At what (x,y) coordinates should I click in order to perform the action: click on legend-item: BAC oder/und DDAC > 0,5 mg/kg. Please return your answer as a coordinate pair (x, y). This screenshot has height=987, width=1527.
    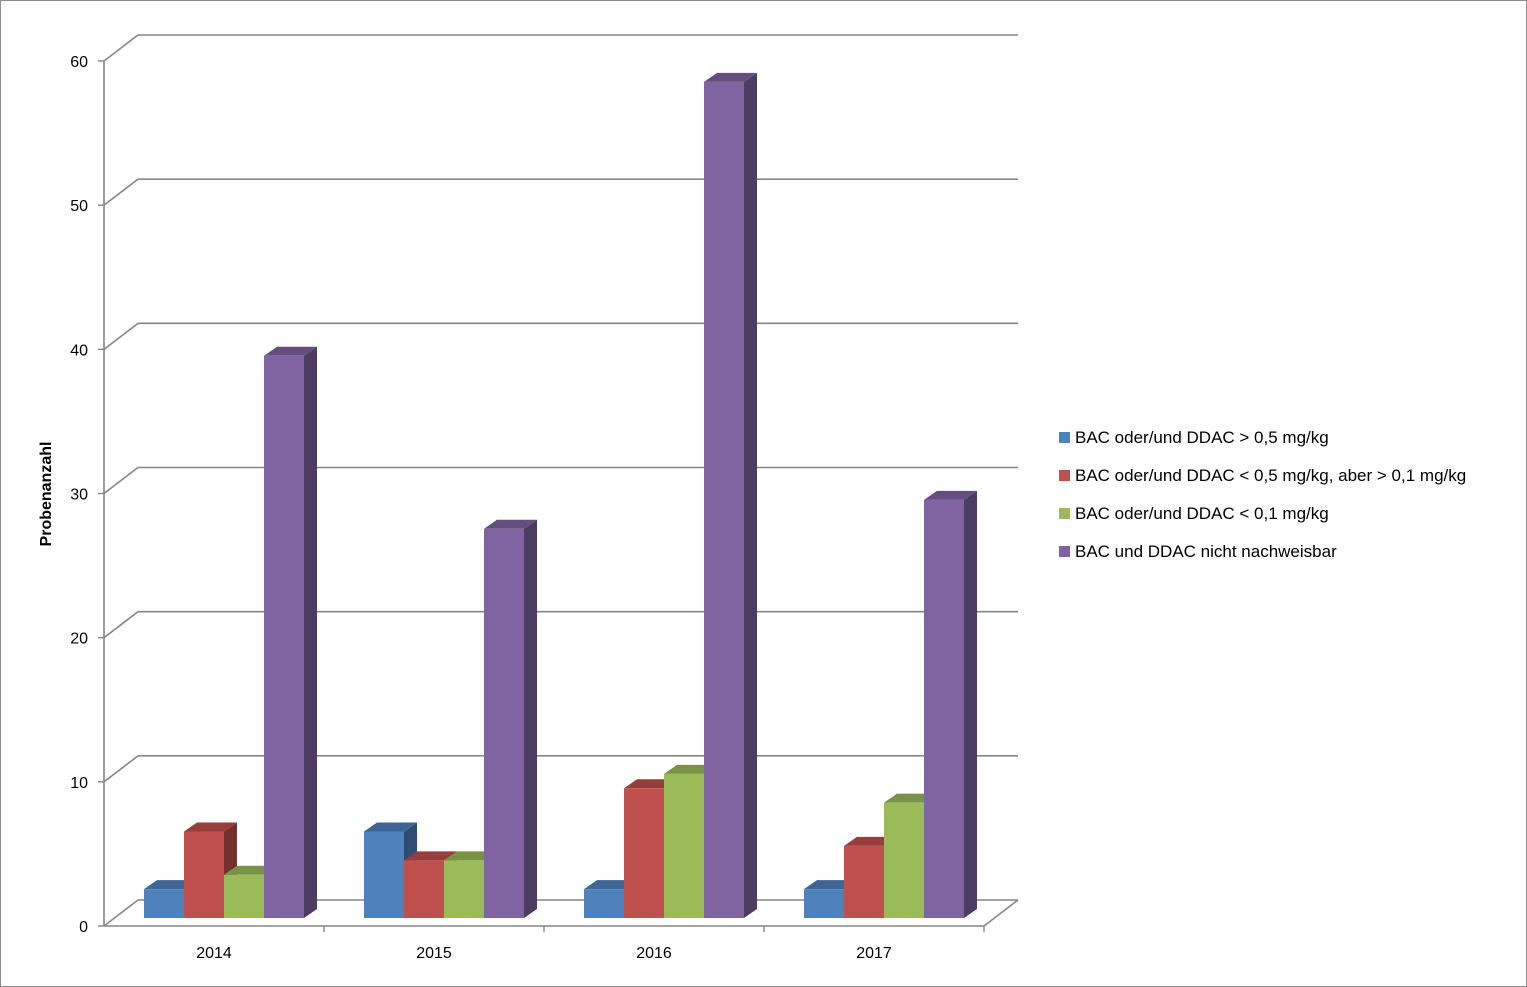
    Looking at the image, I should click on (1194, 437).